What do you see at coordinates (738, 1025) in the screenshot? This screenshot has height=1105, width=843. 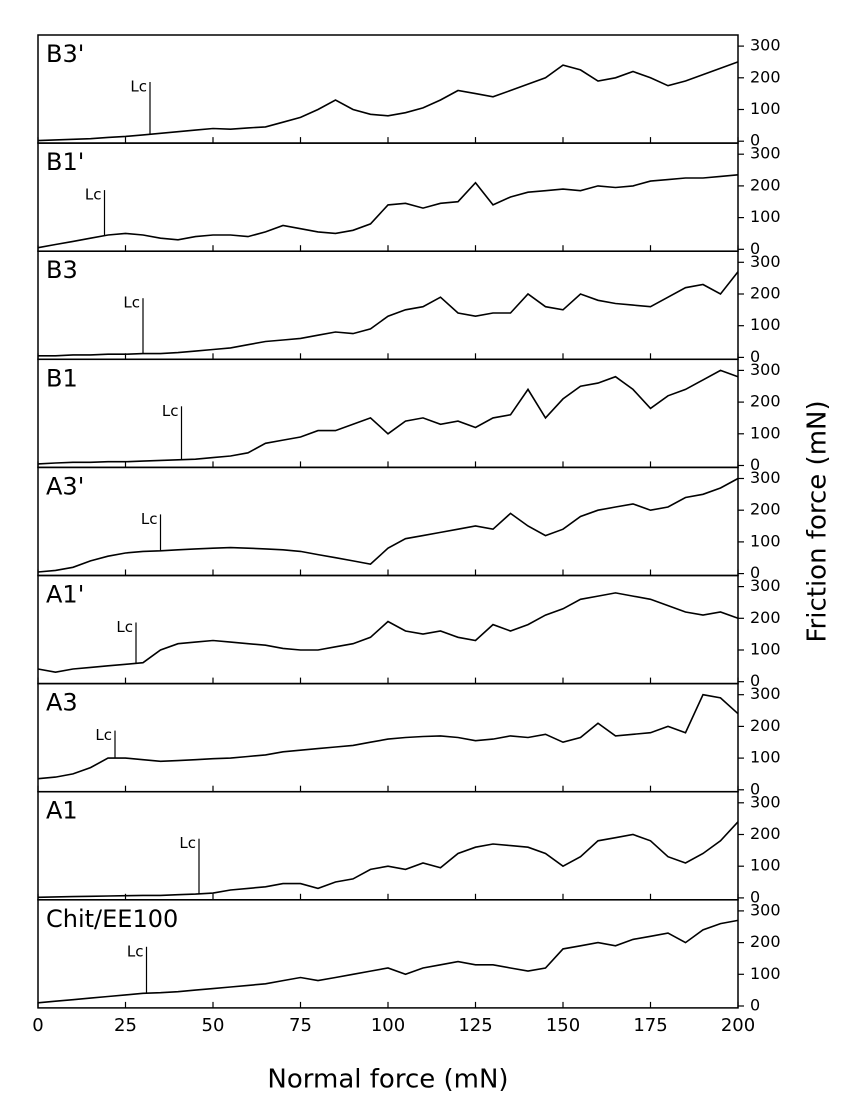 I see `x-tick-label: 200` at bounding box center [738, 1025].